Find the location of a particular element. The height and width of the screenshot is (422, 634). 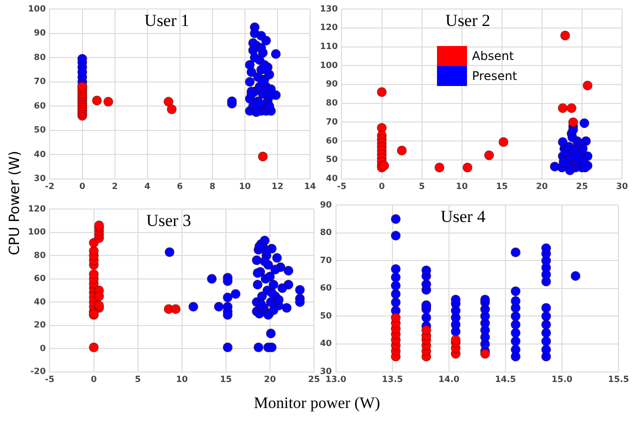

x-tick-label: 10 is located at coordinates (182, 380).